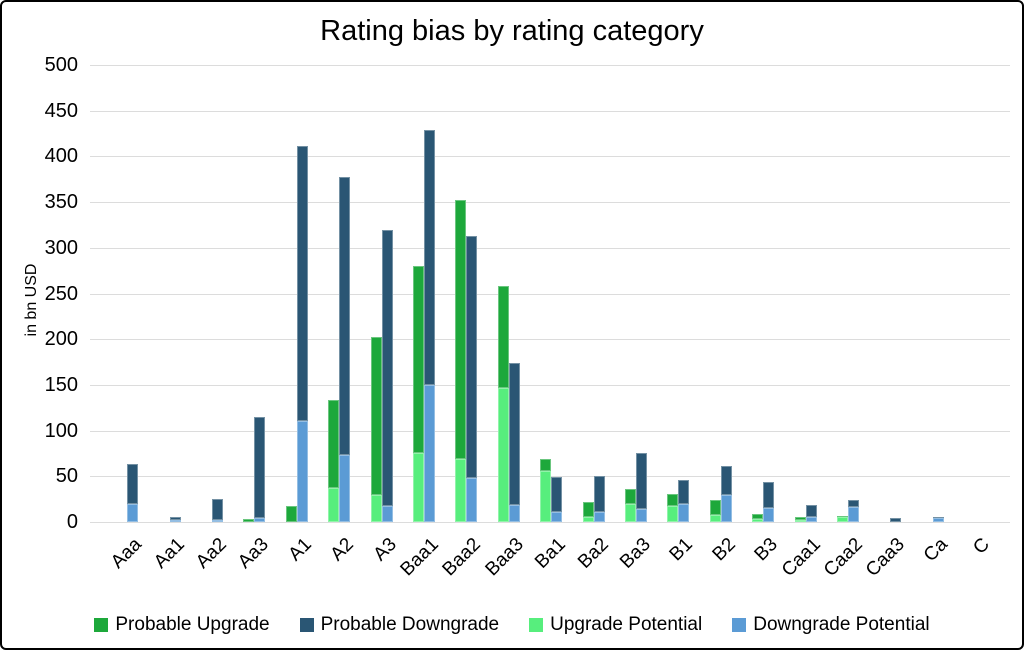 The width and height of the screenshot is (1024, 650). I want to click on legend-item-downgrade-potential: Downgrade Potential, so click(831, 625).